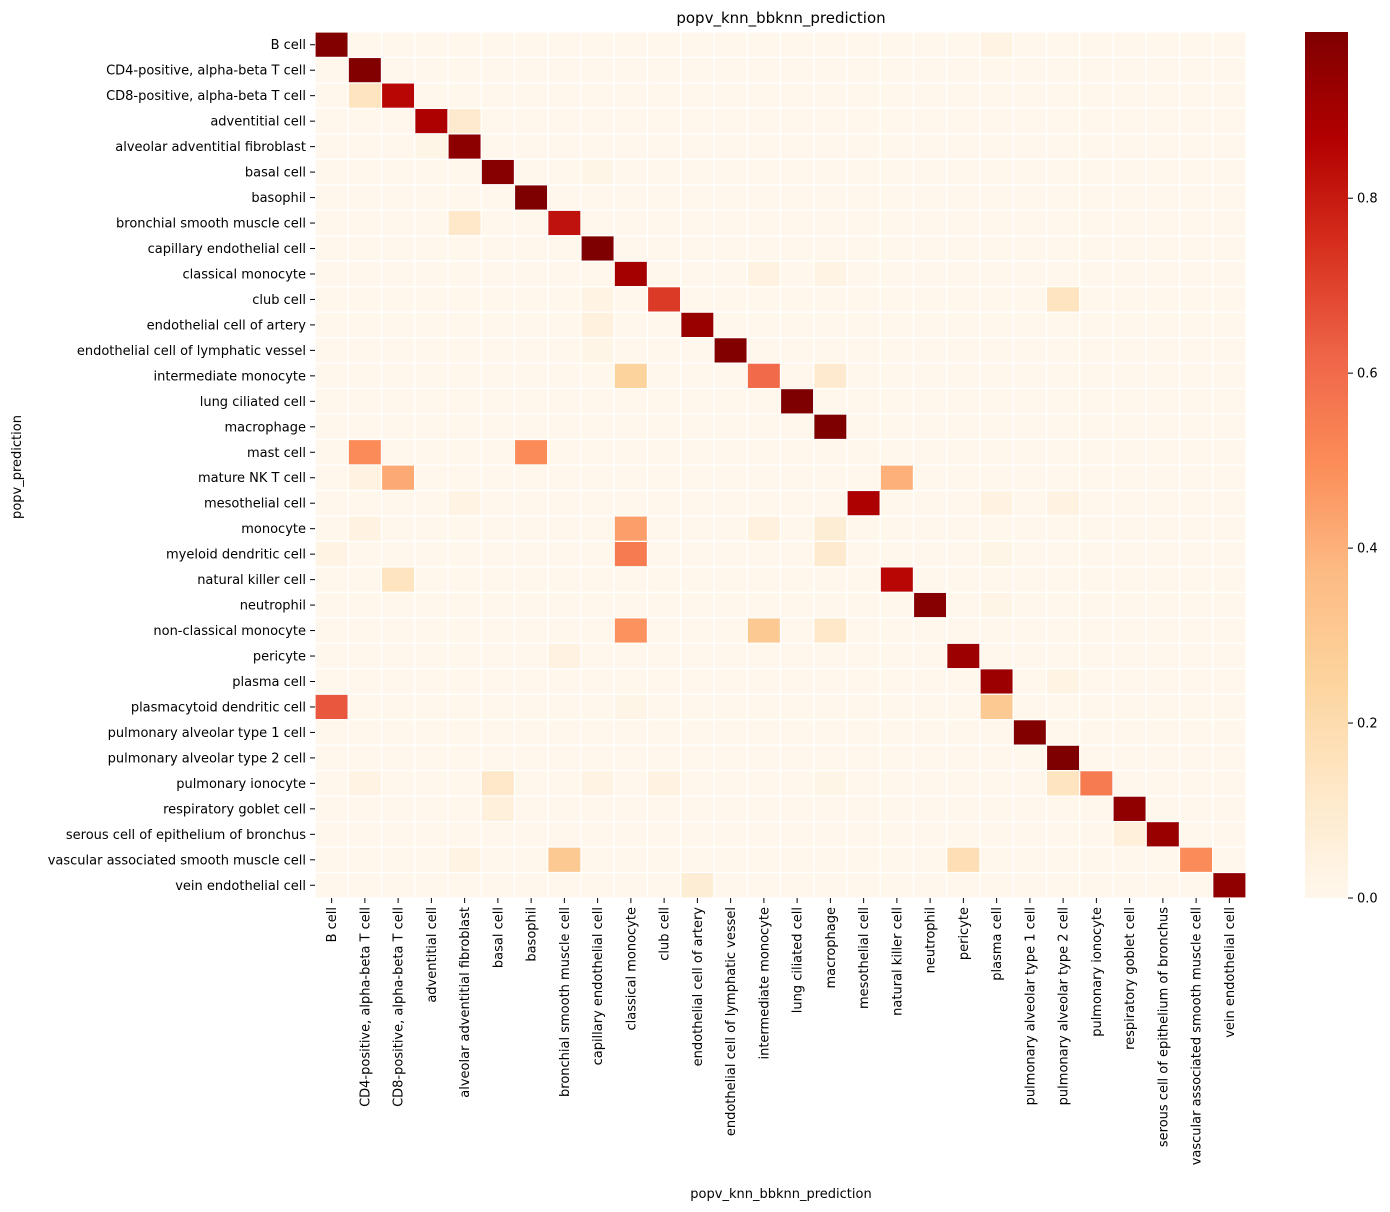  I want to click on x-tick-label: basal cell, so click(498, 937).